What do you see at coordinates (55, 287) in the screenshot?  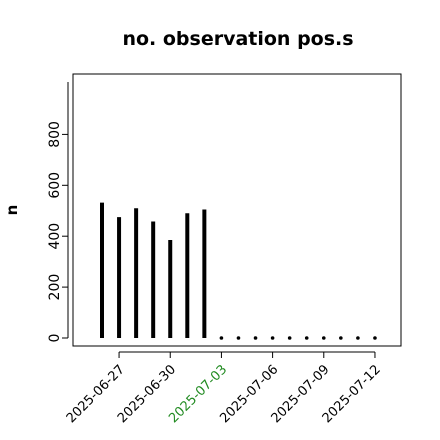 I see `y-tick-label: 200` at bounding box center [55, 287].